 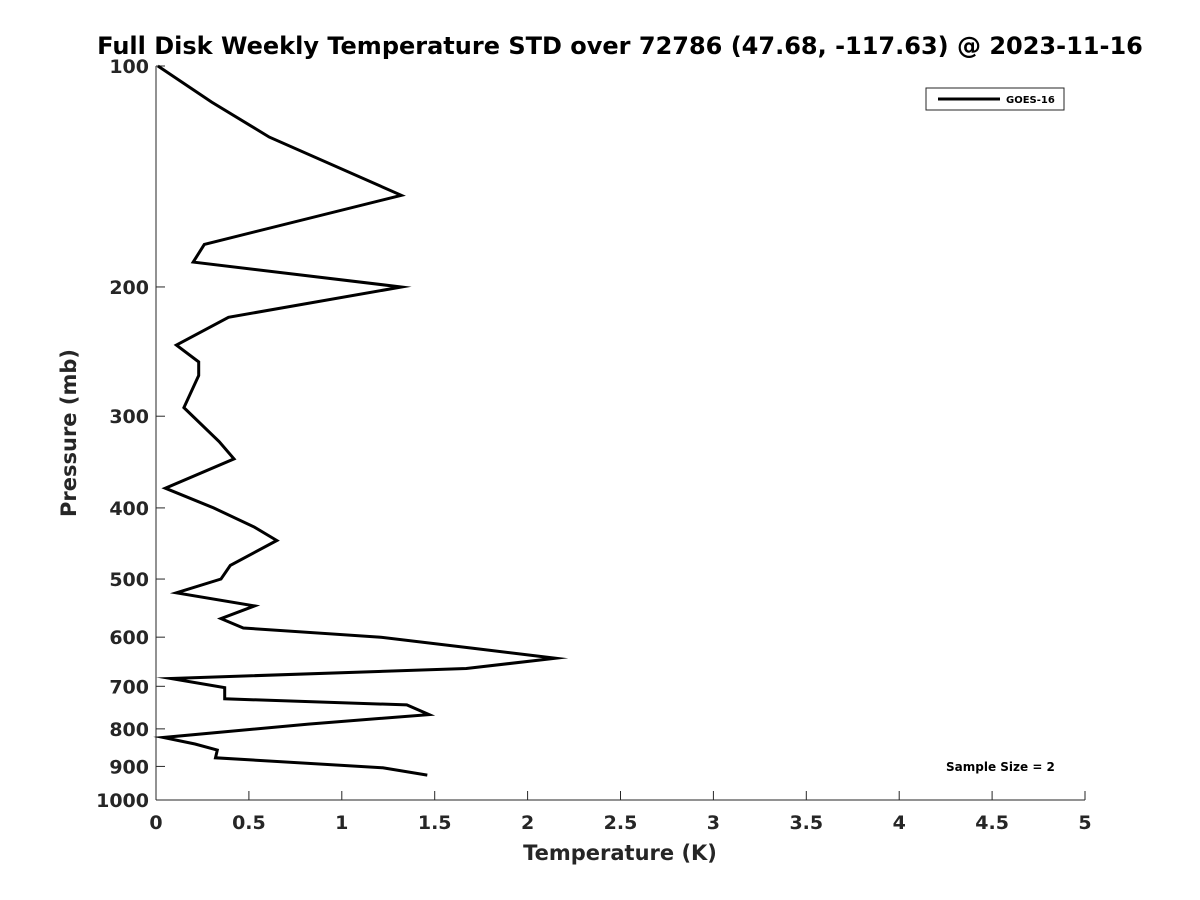 I want to click on x-axis-ticks: 0 0.5 1 1.5 2 2.5 3 3.5 4 4.5 5, so click(x=620, y=812).